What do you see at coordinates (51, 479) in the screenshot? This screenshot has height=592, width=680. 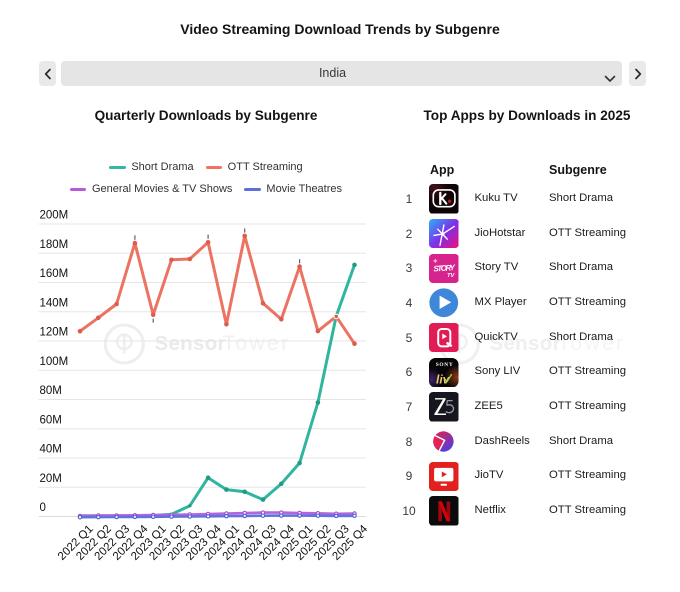 I see `svg-text: 20M` at bounding box center [51, 479].